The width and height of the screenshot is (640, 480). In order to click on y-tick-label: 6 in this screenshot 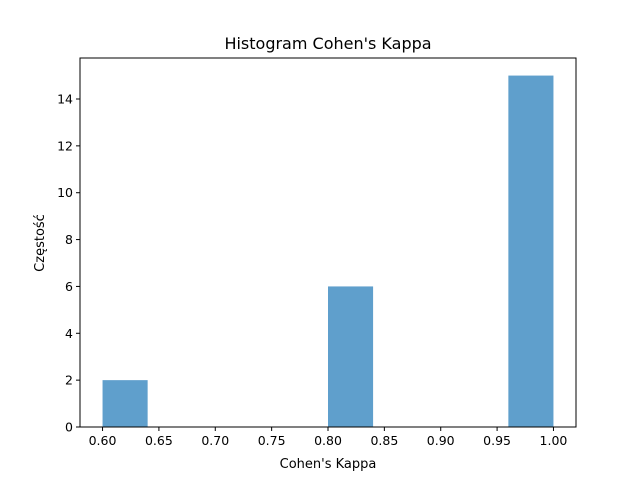, I will do `click(69, 286)`.